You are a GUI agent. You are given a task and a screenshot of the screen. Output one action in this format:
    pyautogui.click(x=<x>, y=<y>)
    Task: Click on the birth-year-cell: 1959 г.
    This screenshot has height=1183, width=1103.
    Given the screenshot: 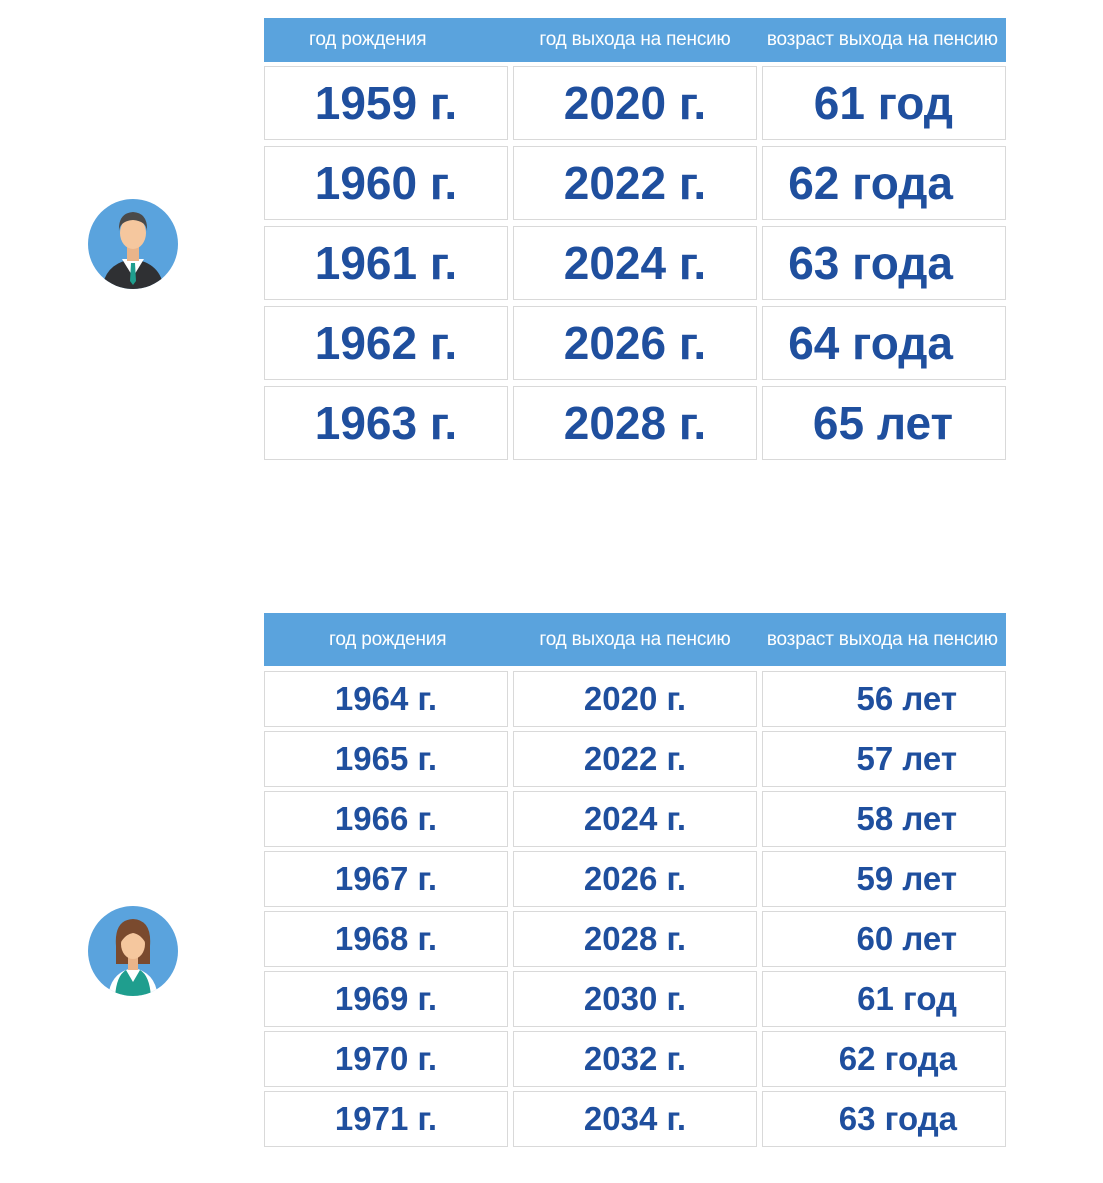 What is the action you would take?
    pyautogui.click(x=386, y=103)
    